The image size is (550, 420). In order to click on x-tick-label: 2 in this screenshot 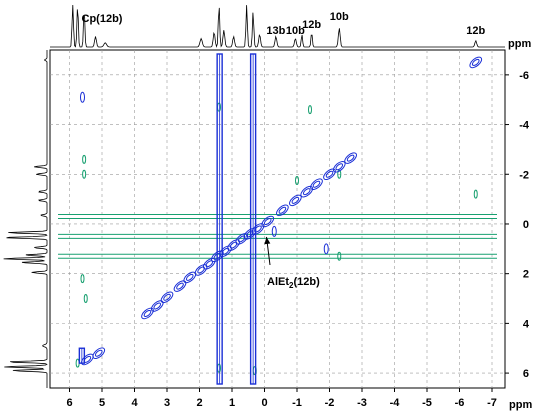, I will do `click(199, 403)`.